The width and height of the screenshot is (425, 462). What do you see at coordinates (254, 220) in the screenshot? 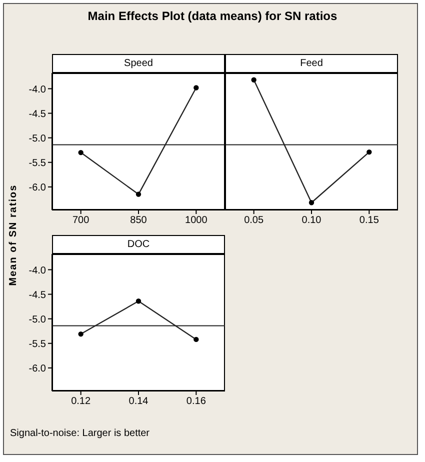
I see `x-tick-label: 0.05` at bounding box center [254, 220].